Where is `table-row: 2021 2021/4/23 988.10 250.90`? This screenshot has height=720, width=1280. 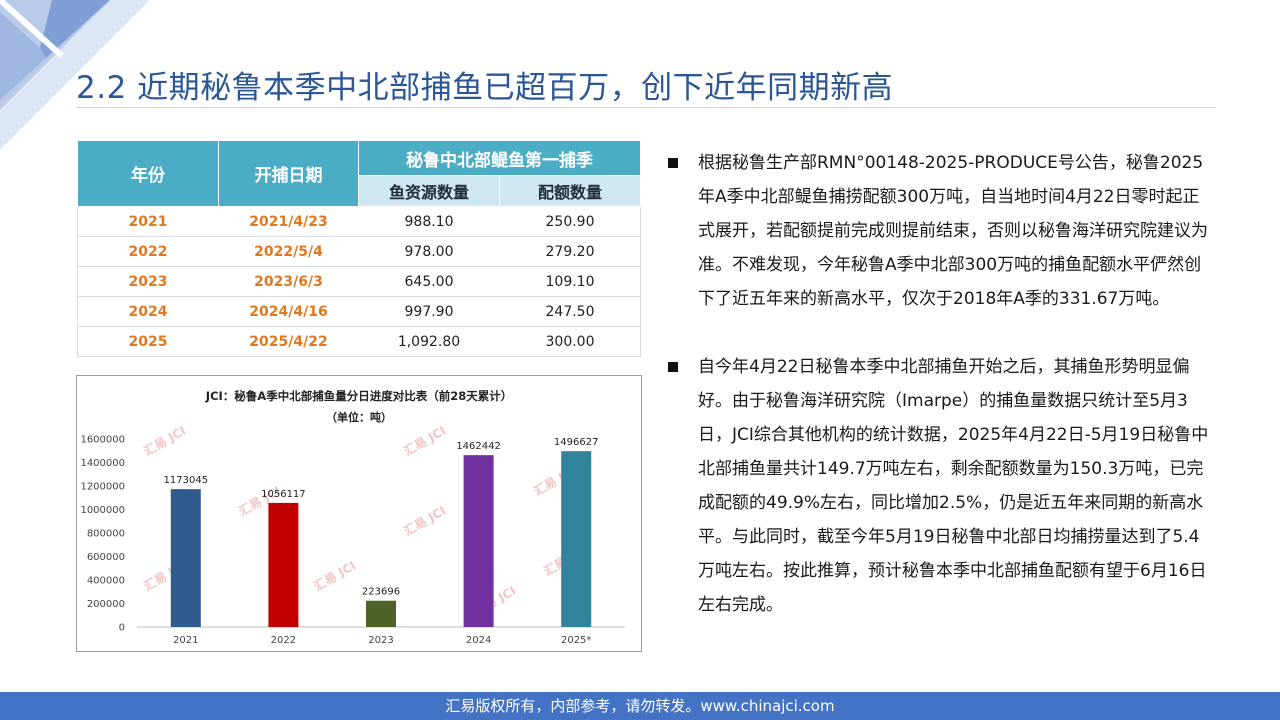 table-row: 2021 2021/4/23 988.10 250.90 is located at coordinates (359, 221).